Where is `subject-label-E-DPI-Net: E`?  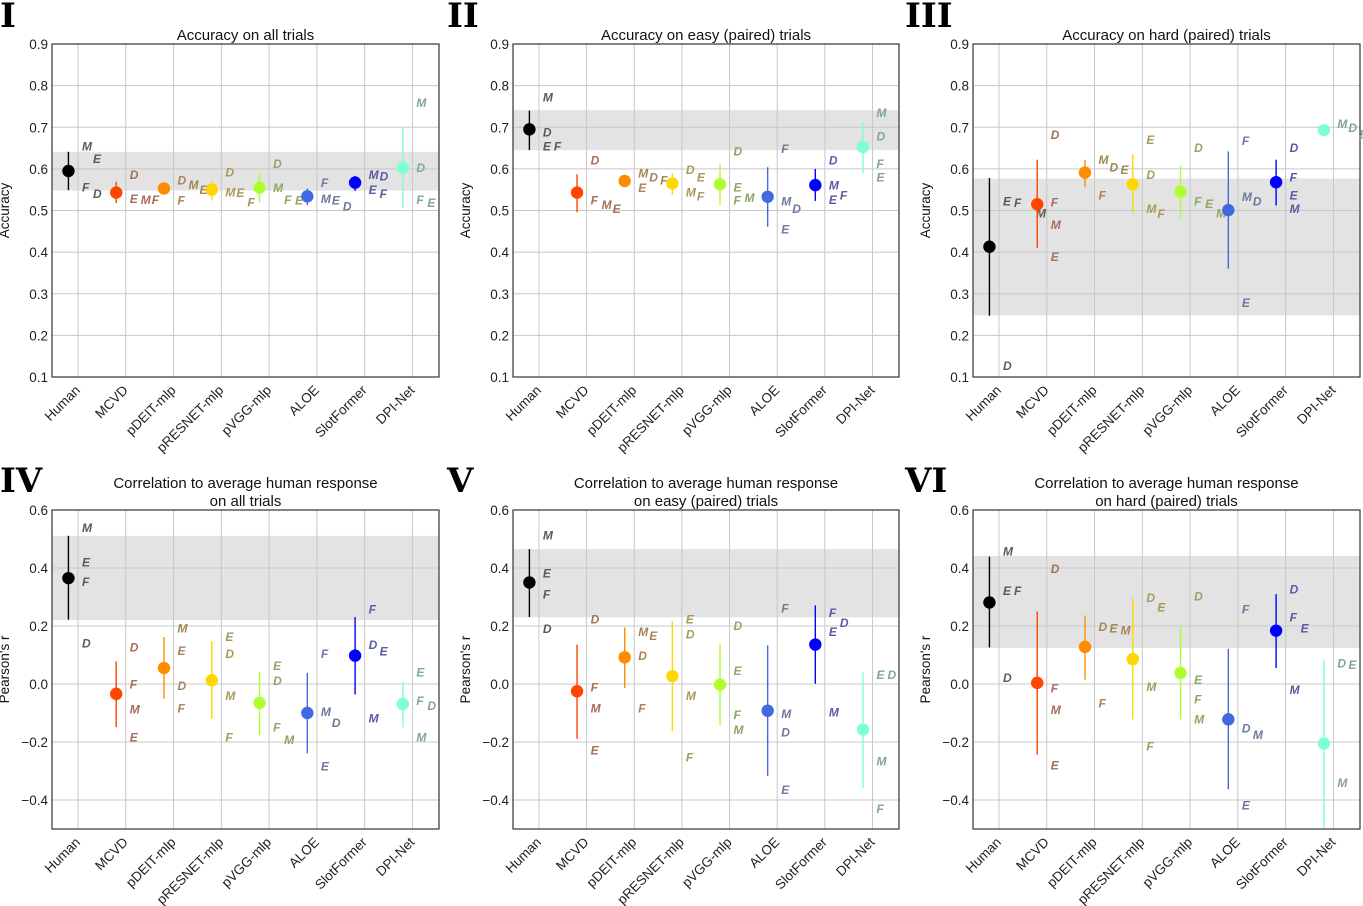
subject-label-E-DPI-Net: E is located at coordinates (1352, 665).